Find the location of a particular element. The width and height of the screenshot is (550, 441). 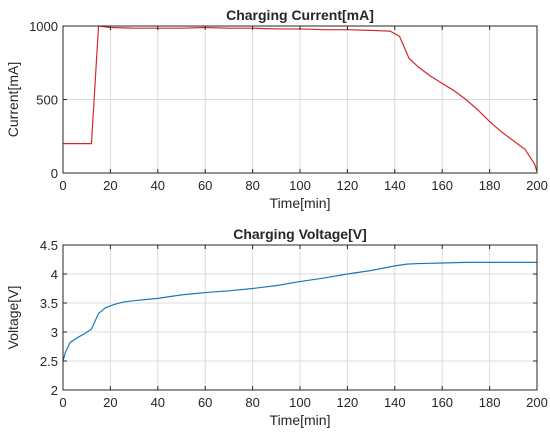

current-x-tick-label: 160 is located at coordinates (442, 185).